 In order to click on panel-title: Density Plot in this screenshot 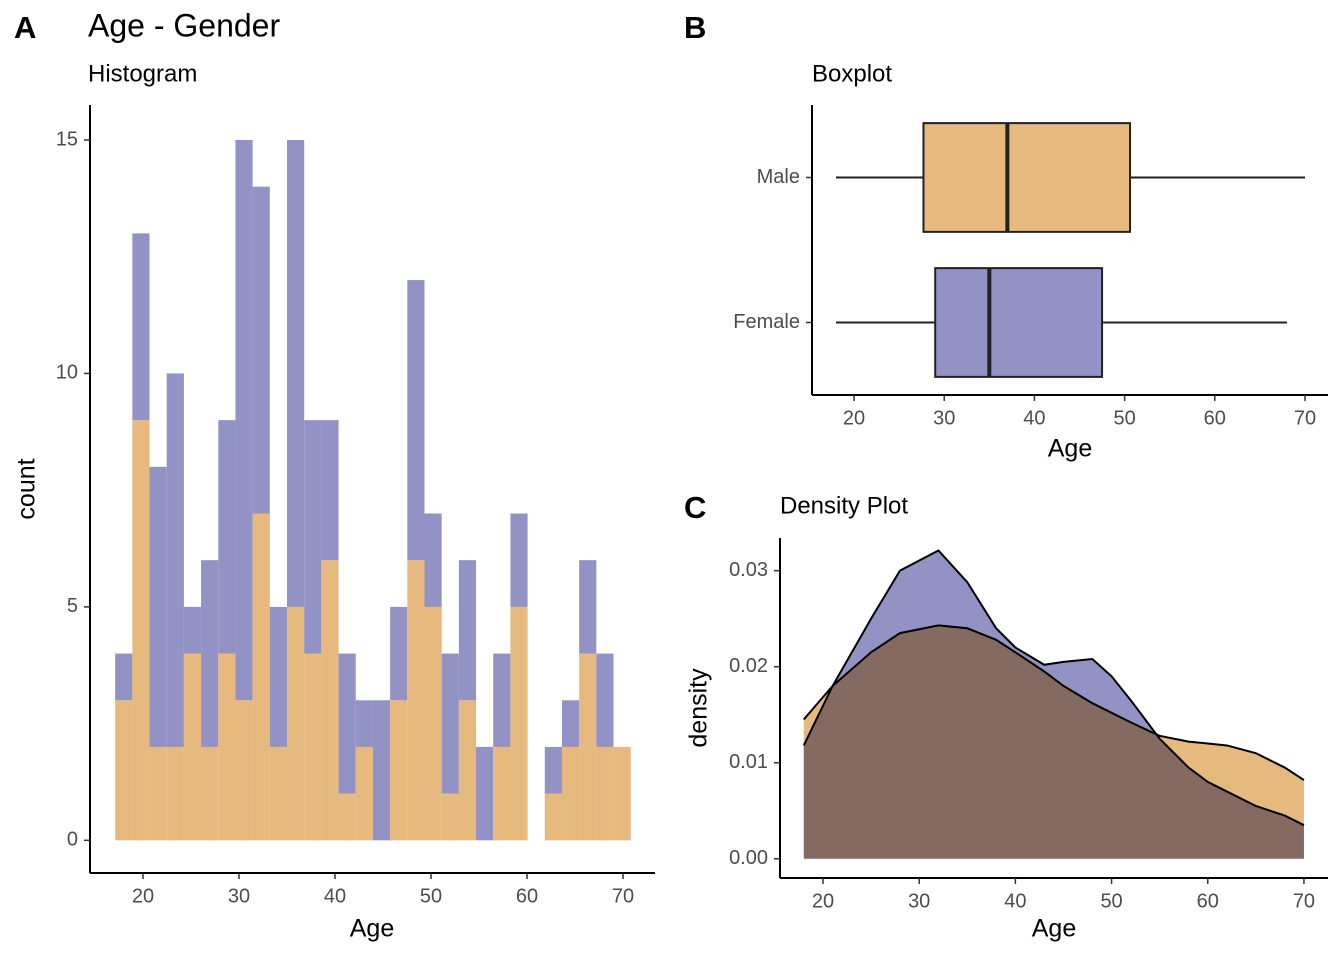, I will do `click(844, 505)`.